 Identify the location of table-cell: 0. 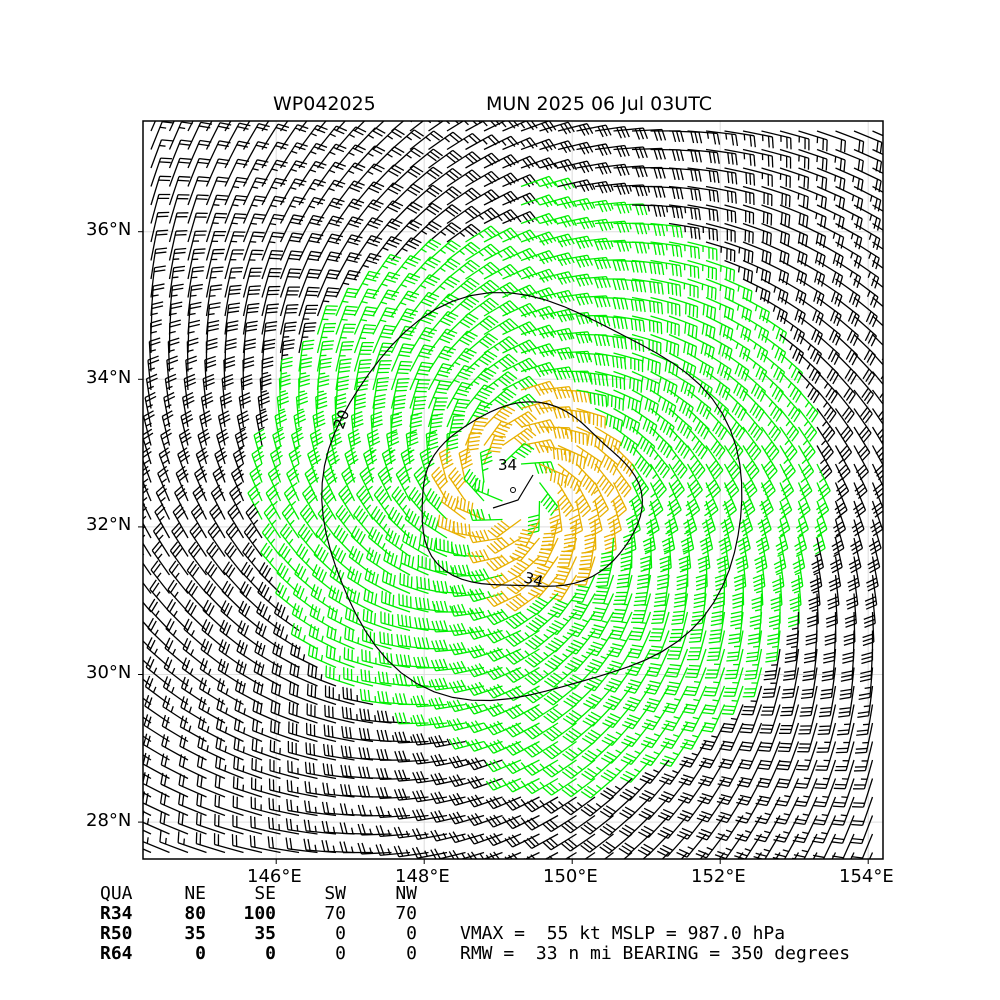
(200, 953).